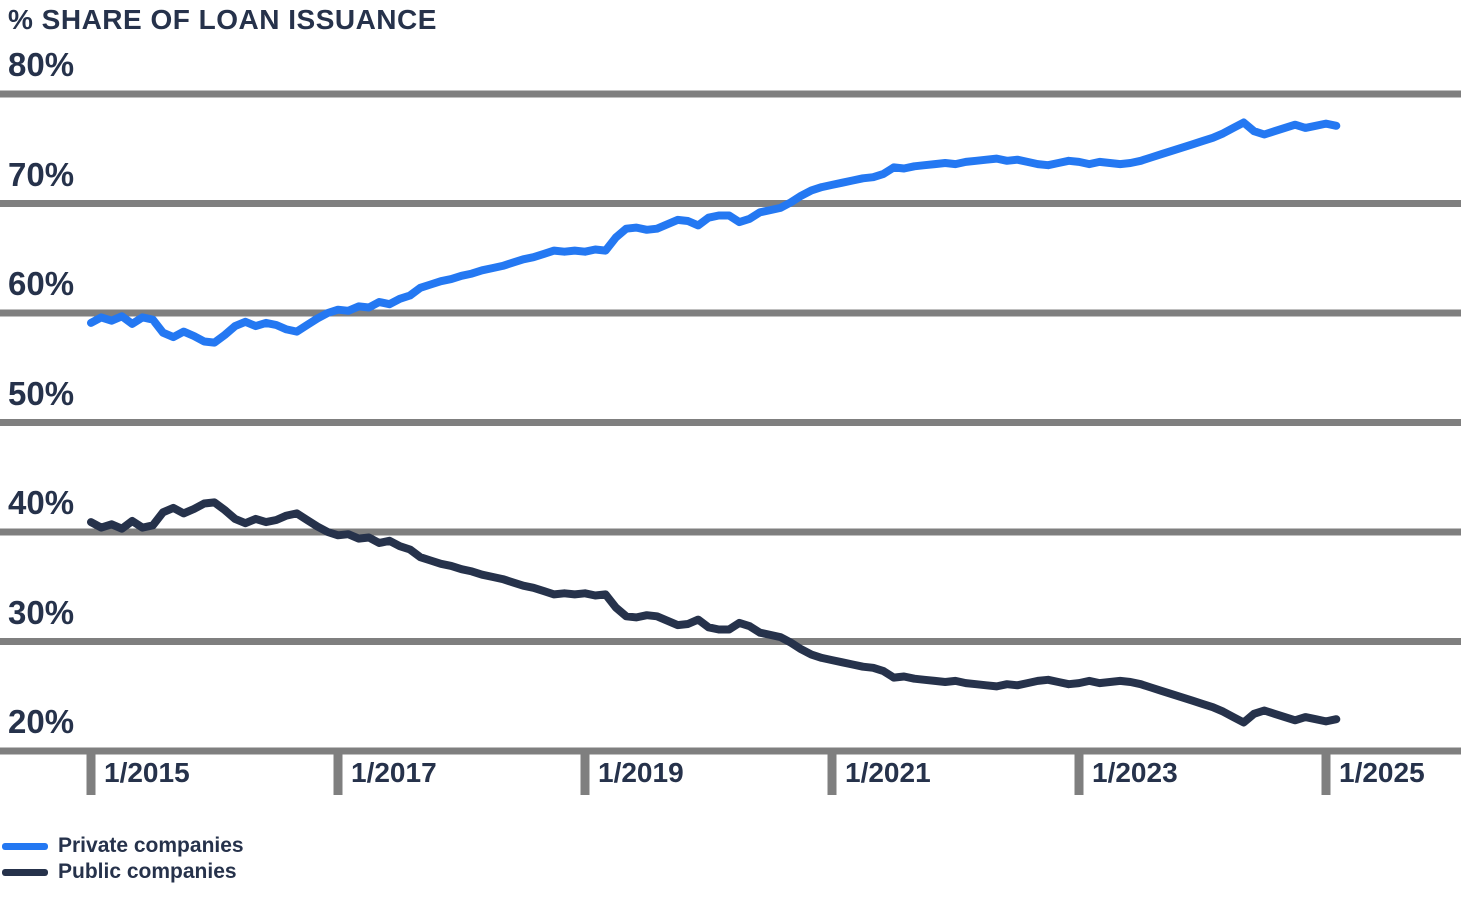 This screenshot has width=1461, height=901. Describe the element at coordinates (151, 845) in the screenshot. I see `legend-label-private: Private companies` at that location.